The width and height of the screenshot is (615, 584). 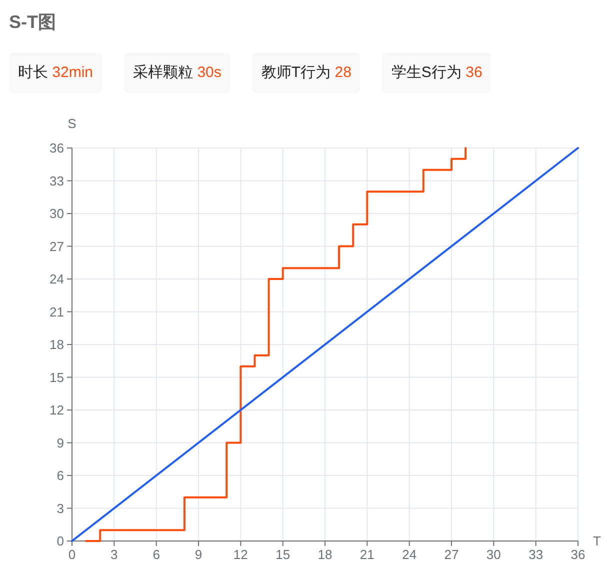 What do you see at coordinates (57, 148) in the screenshot?
I see `y-tick-label: 36` at bounding box center [57, 148].